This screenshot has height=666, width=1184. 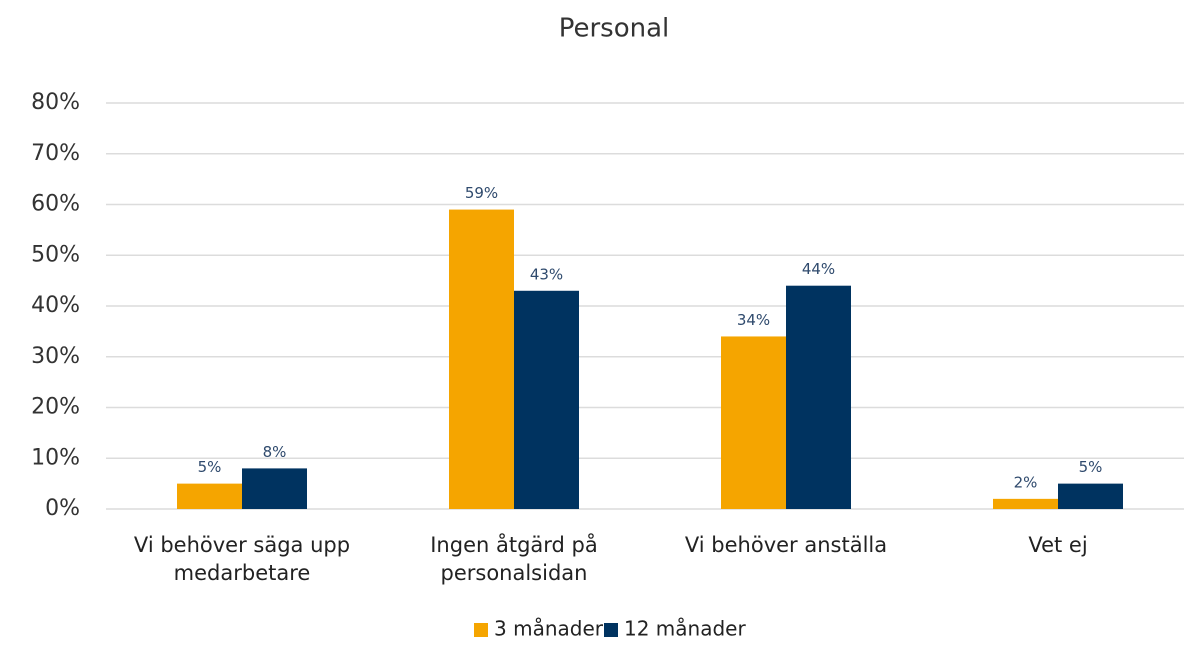 What do you see at coordinates (614, 29) in the screenshot?
I see `chart-title: Personal` at bounding box center [614, 29].